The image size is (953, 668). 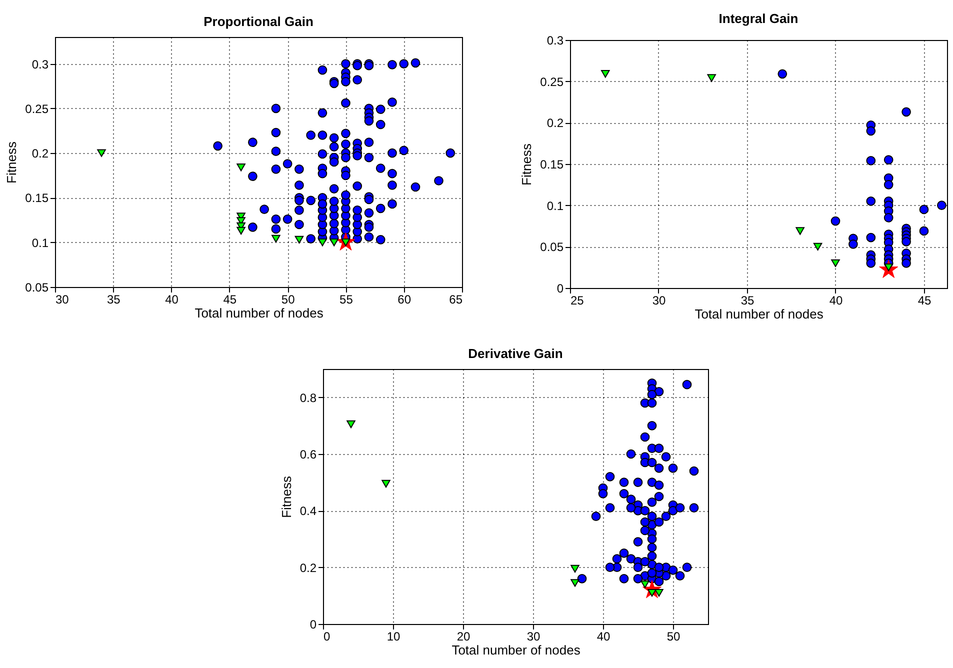 I want to click on chart-title: Derivative Gain, so click(x=515, y=353).